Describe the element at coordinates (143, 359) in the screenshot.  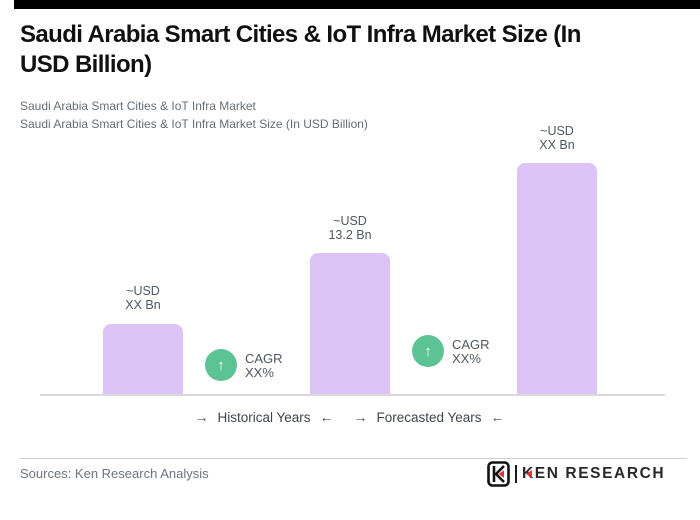
I see `bar-historical` at that location.